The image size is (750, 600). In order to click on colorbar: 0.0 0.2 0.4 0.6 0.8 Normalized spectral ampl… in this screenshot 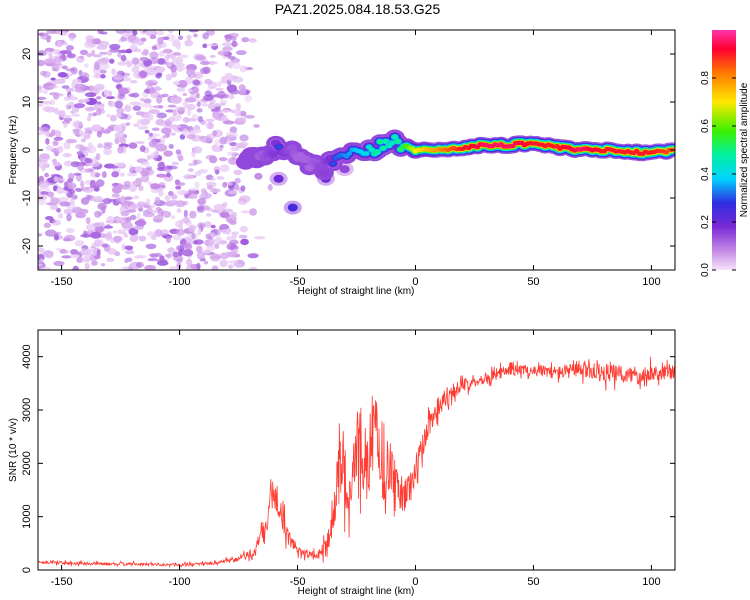, I will do `click(725, 153)`.